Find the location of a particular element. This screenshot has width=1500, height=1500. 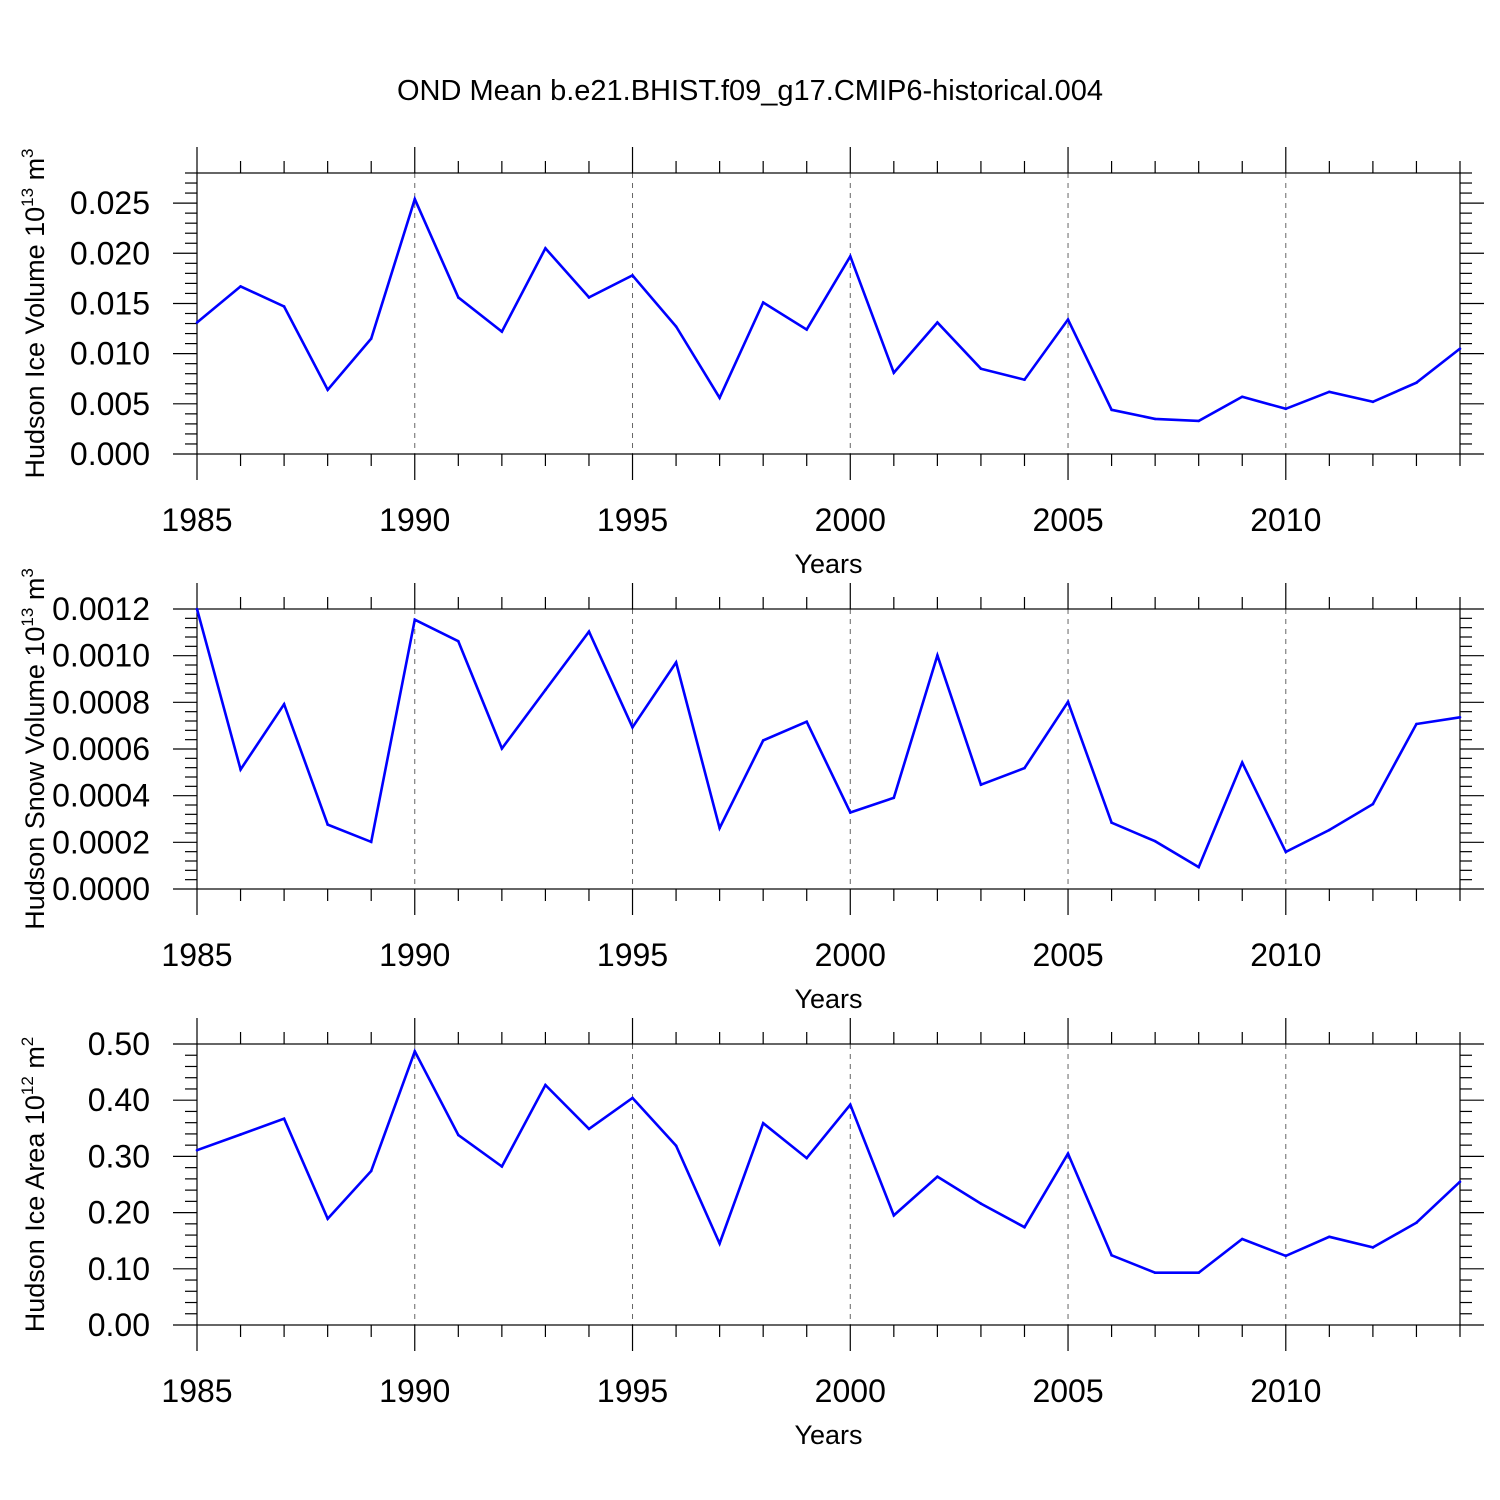

y-tick-label: 0.30 is located at coordinates (119, 1156).